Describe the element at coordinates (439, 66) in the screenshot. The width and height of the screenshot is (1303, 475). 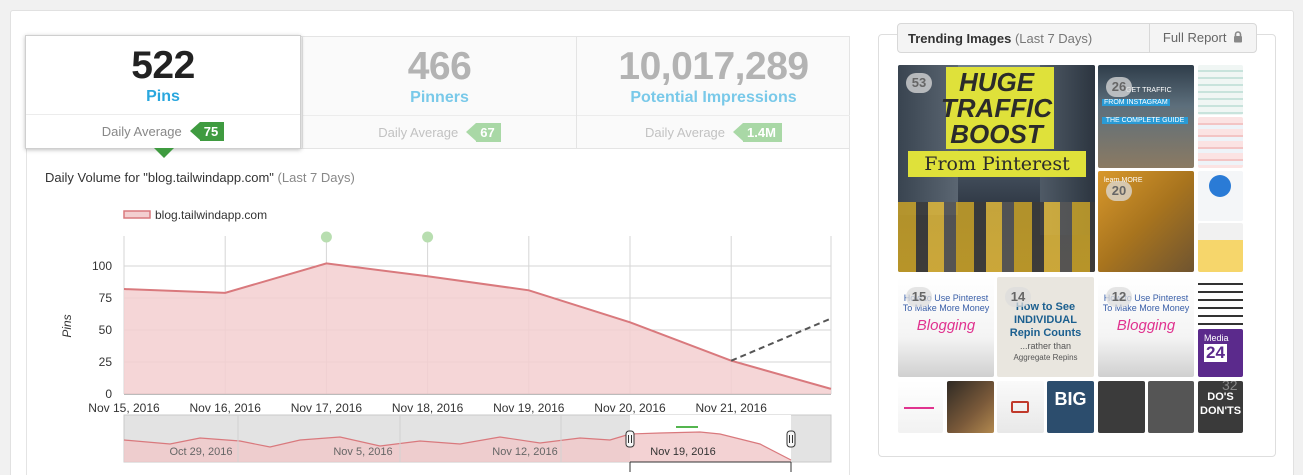
I see `stat-value: 466` at that location.